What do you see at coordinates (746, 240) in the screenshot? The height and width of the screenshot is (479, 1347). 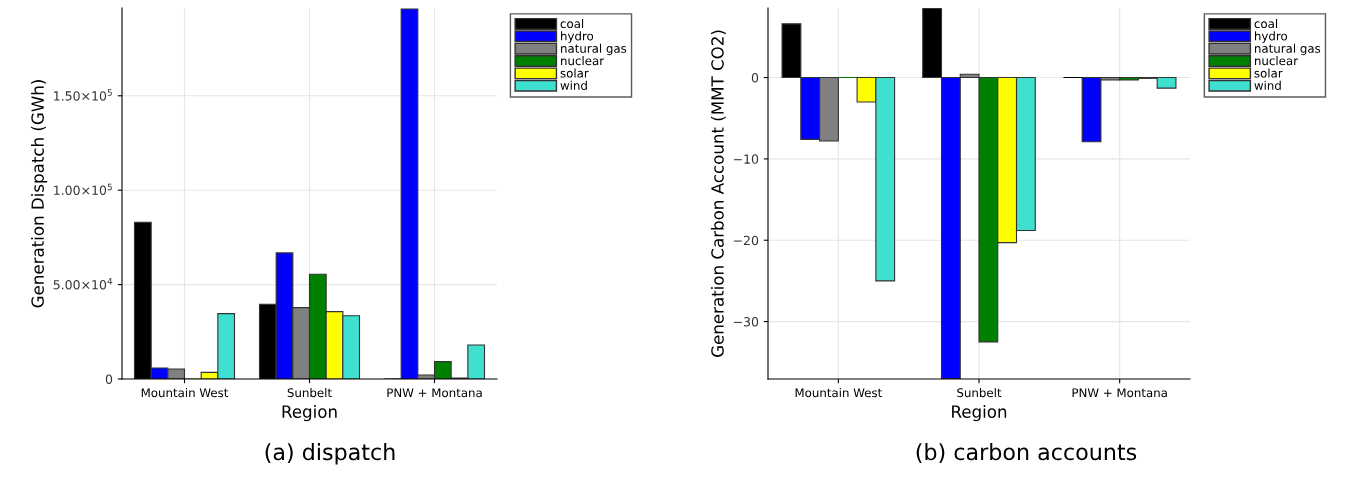 I see `y-tick-label: −20` at bounding box center [746, 240].